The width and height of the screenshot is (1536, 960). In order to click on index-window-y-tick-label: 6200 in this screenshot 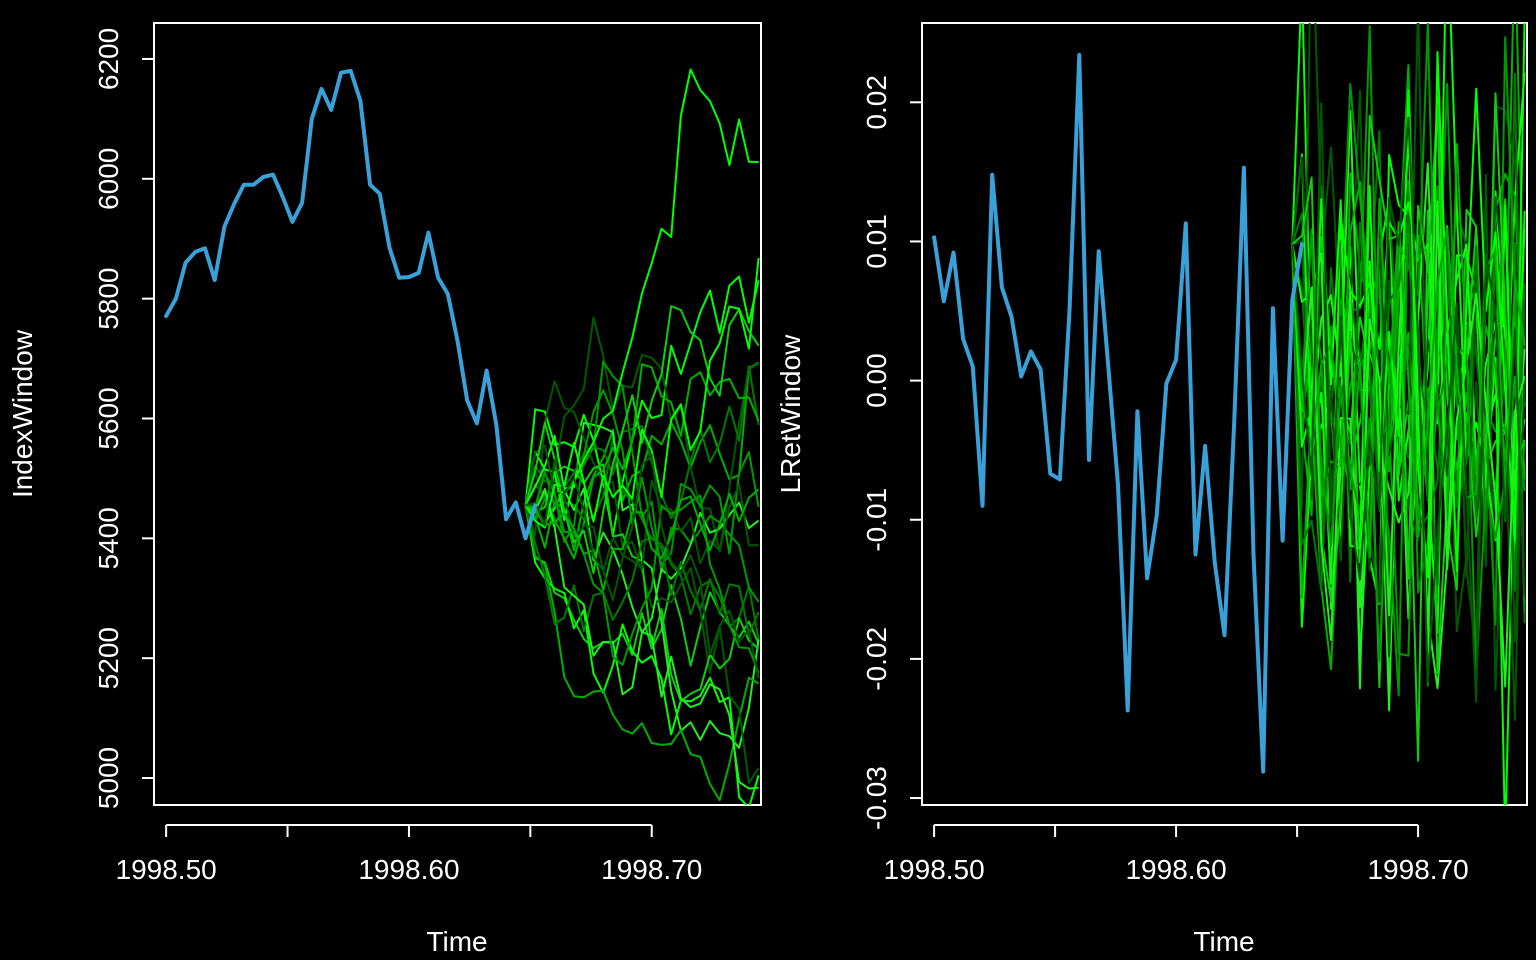, I will do `click(108, 59)`.